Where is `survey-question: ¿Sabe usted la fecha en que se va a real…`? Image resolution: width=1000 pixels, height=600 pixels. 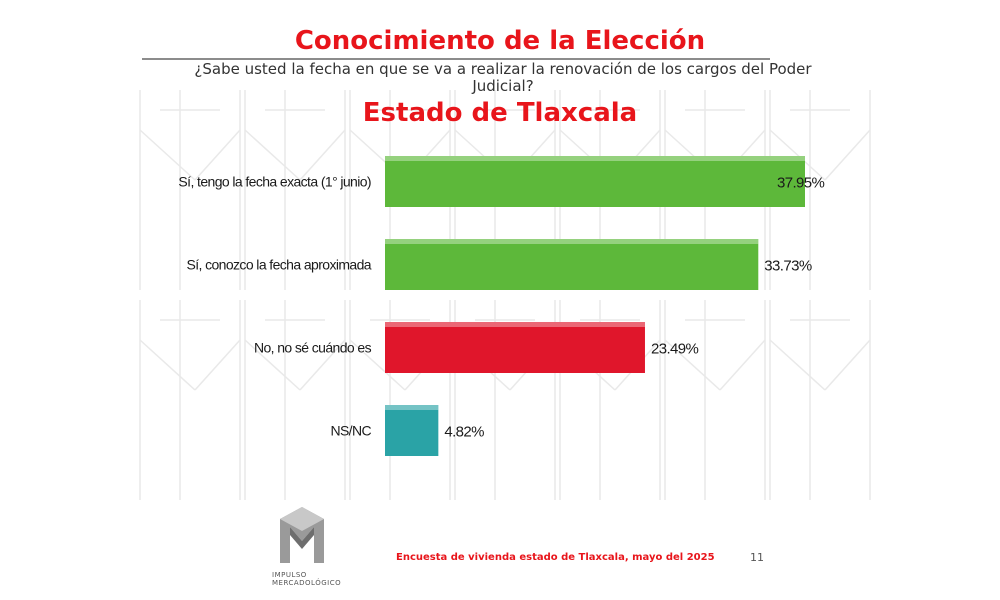
survey-question: ¿Sabe usted la fecha en que se va a real… is located at coordinates (503, 77).